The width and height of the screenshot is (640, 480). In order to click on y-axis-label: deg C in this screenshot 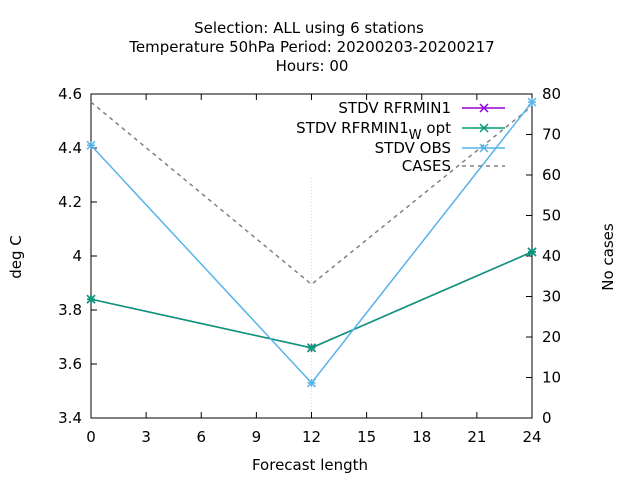, I will do `click(16, 257)`.